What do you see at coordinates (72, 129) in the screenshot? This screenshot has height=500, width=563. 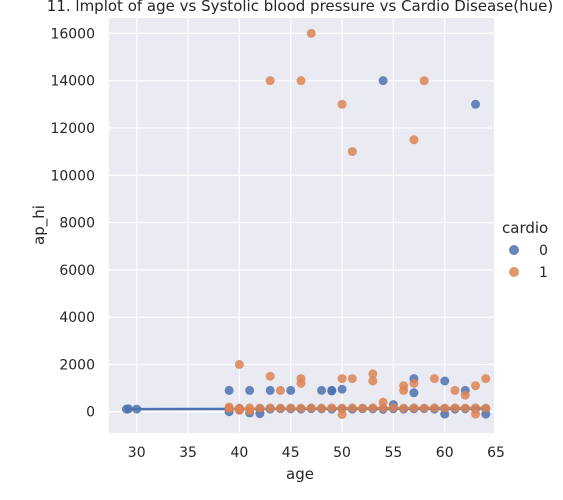 I see `y-tick-label: 12000` at bounding box center [72, 129].